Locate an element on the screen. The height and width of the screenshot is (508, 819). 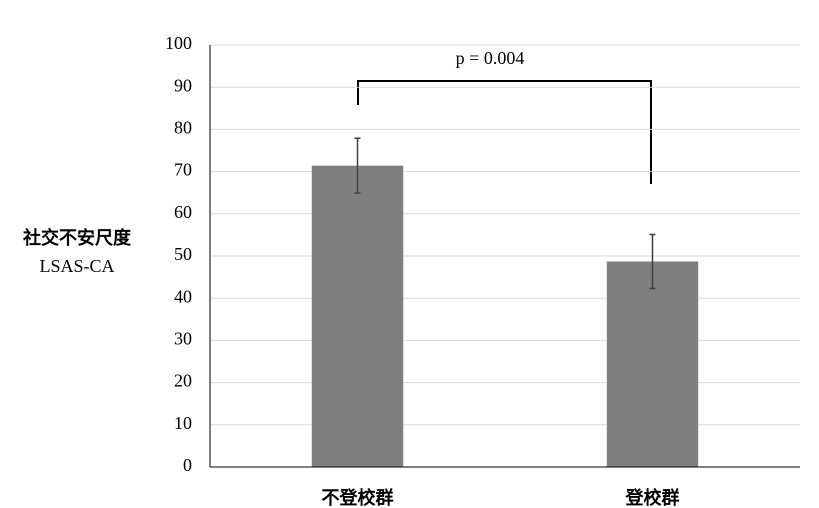
x-tick-label: 不登校群 is located at coordinates (358, 497).